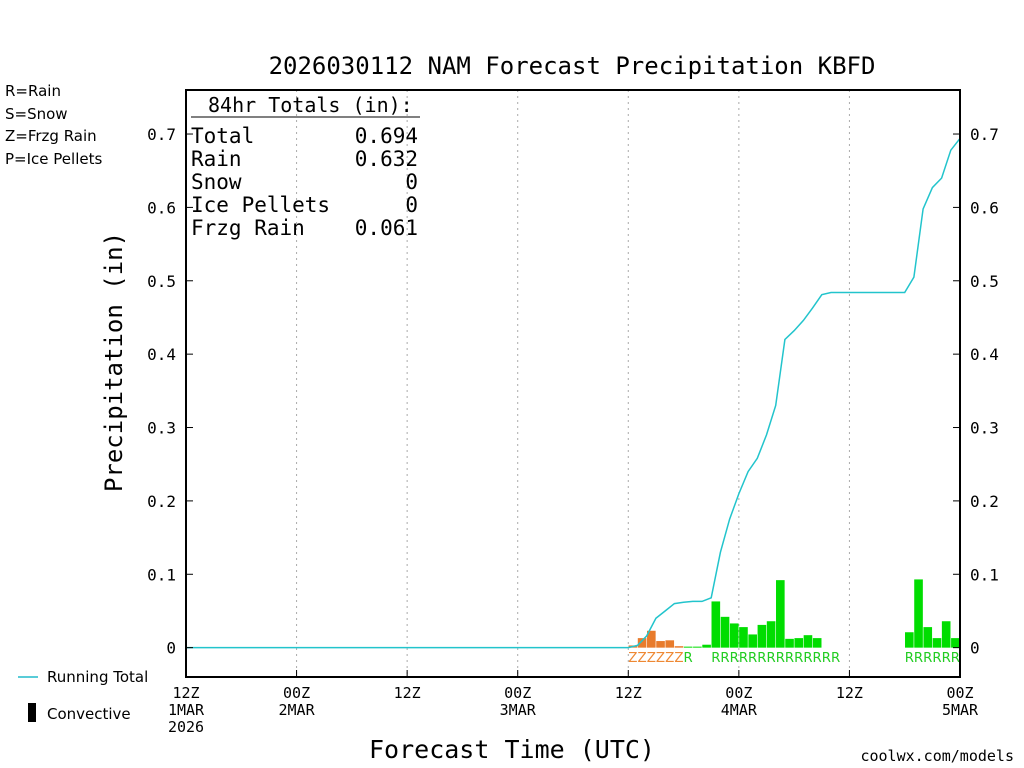 Image resolution: width=1024 pixels, height=768 pixels. What do you see at coordinates (248, 228) in the screenshot?
I see `totals-label-frzg-rain: Frzg Rain` at bounding box center [248, 228].